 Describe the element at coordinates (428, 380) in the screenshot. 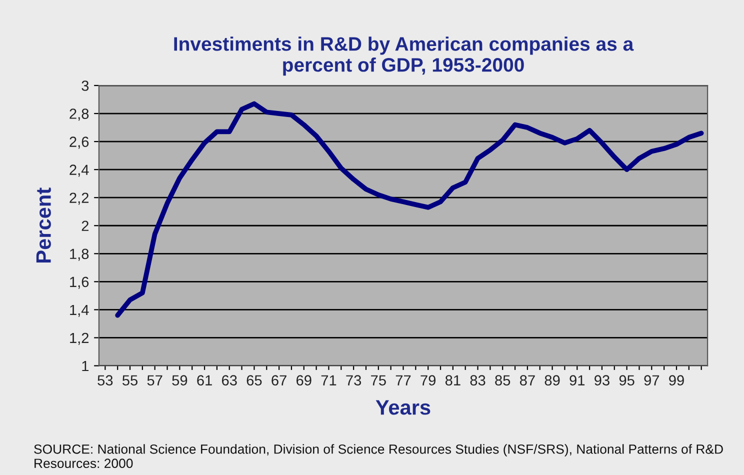

I see `x-tick-label: 79` at that location.